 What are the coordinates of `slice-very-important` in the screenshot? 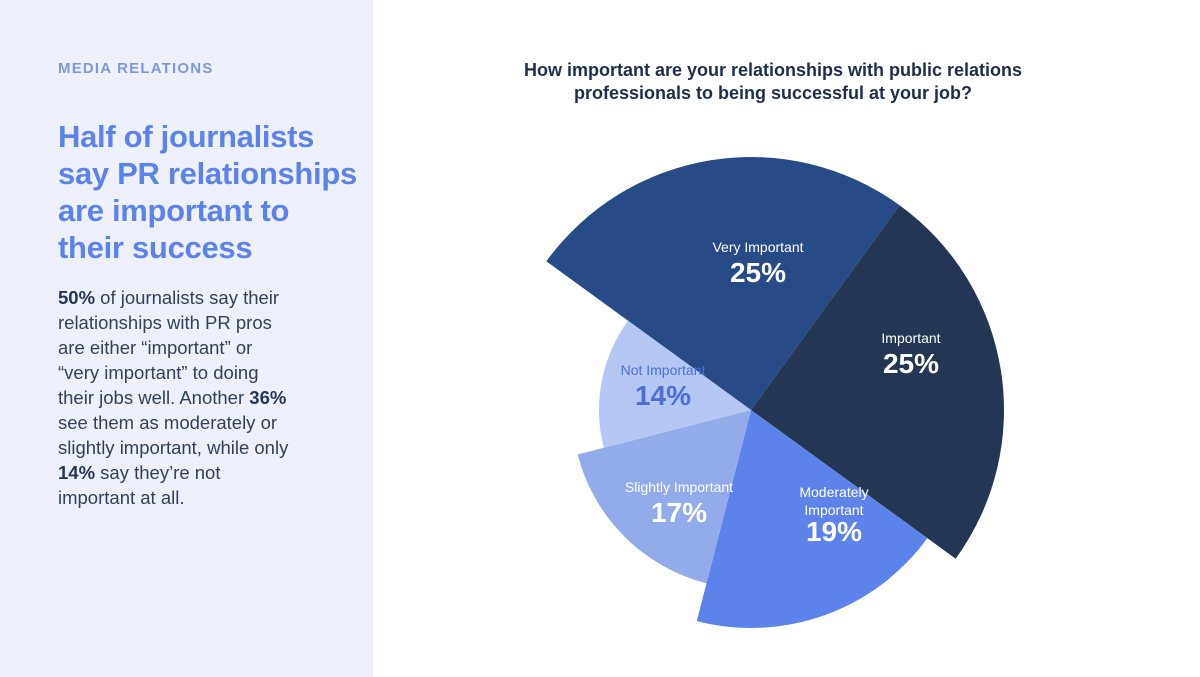 It's located at (723, 283).